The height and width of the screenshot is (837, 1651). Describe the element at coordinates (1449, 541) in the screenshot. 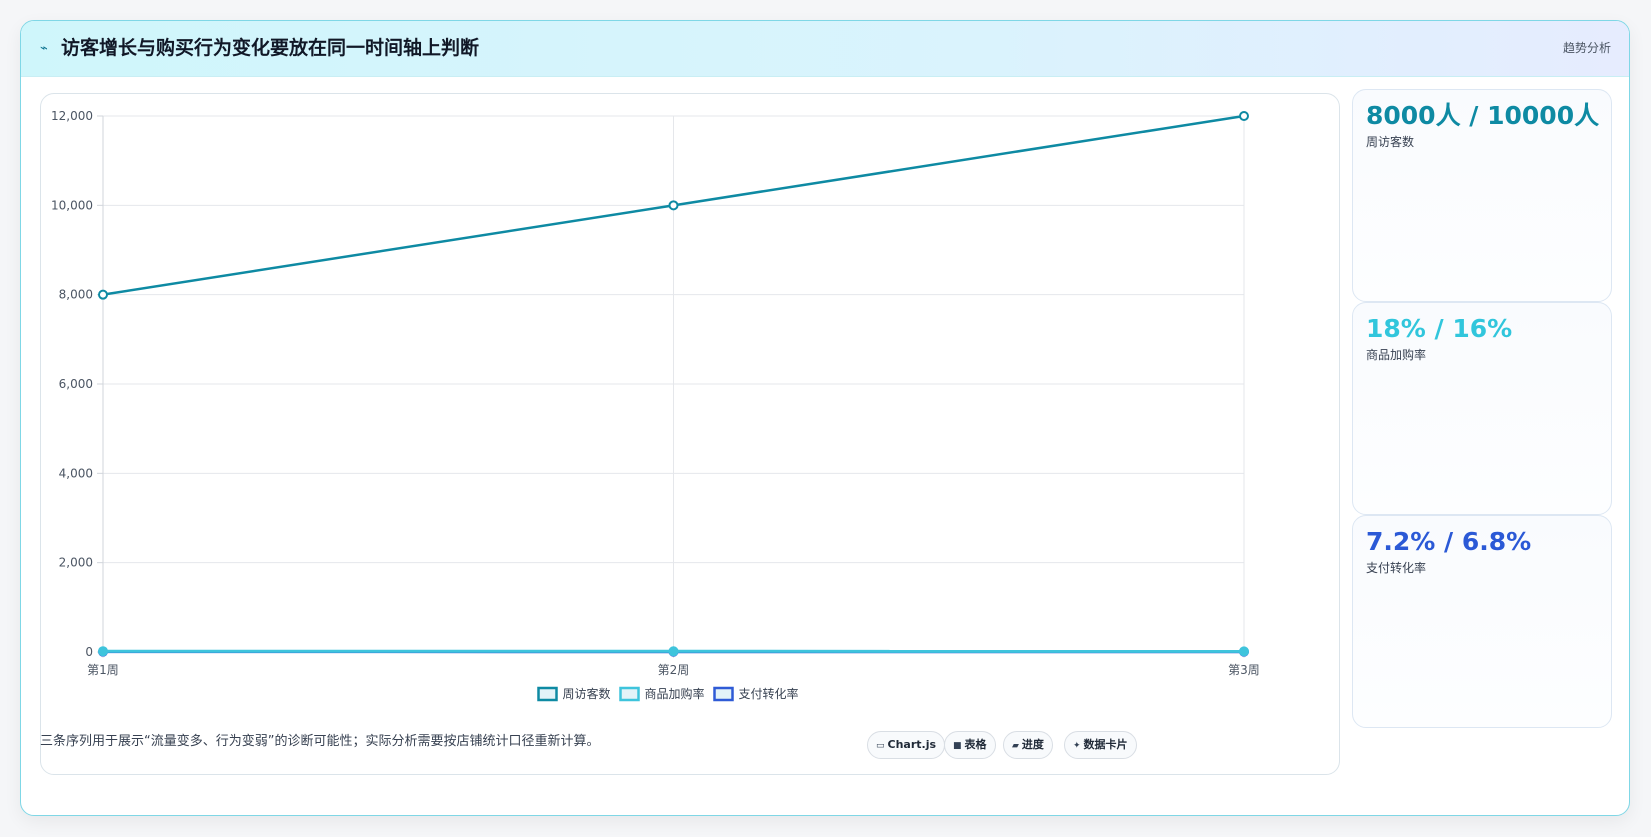

I see `stat-value: 7.2% / 6.8%` at that location.